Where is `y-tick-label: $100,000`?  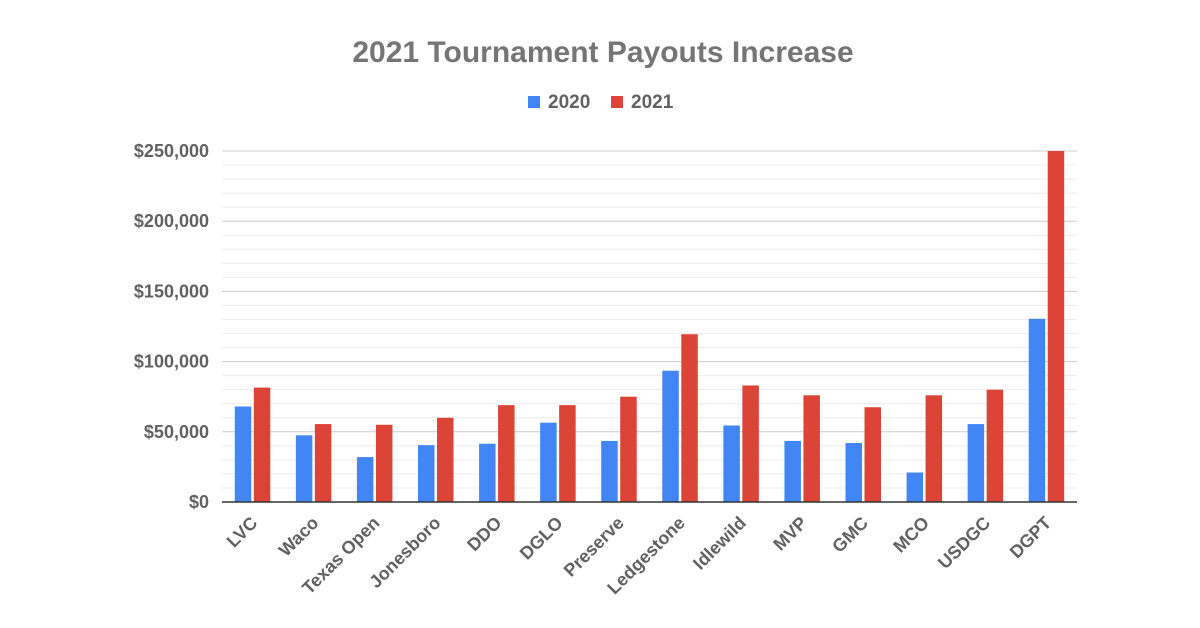
y-tick-label: $100,000 is located at coordinates (171, 362).